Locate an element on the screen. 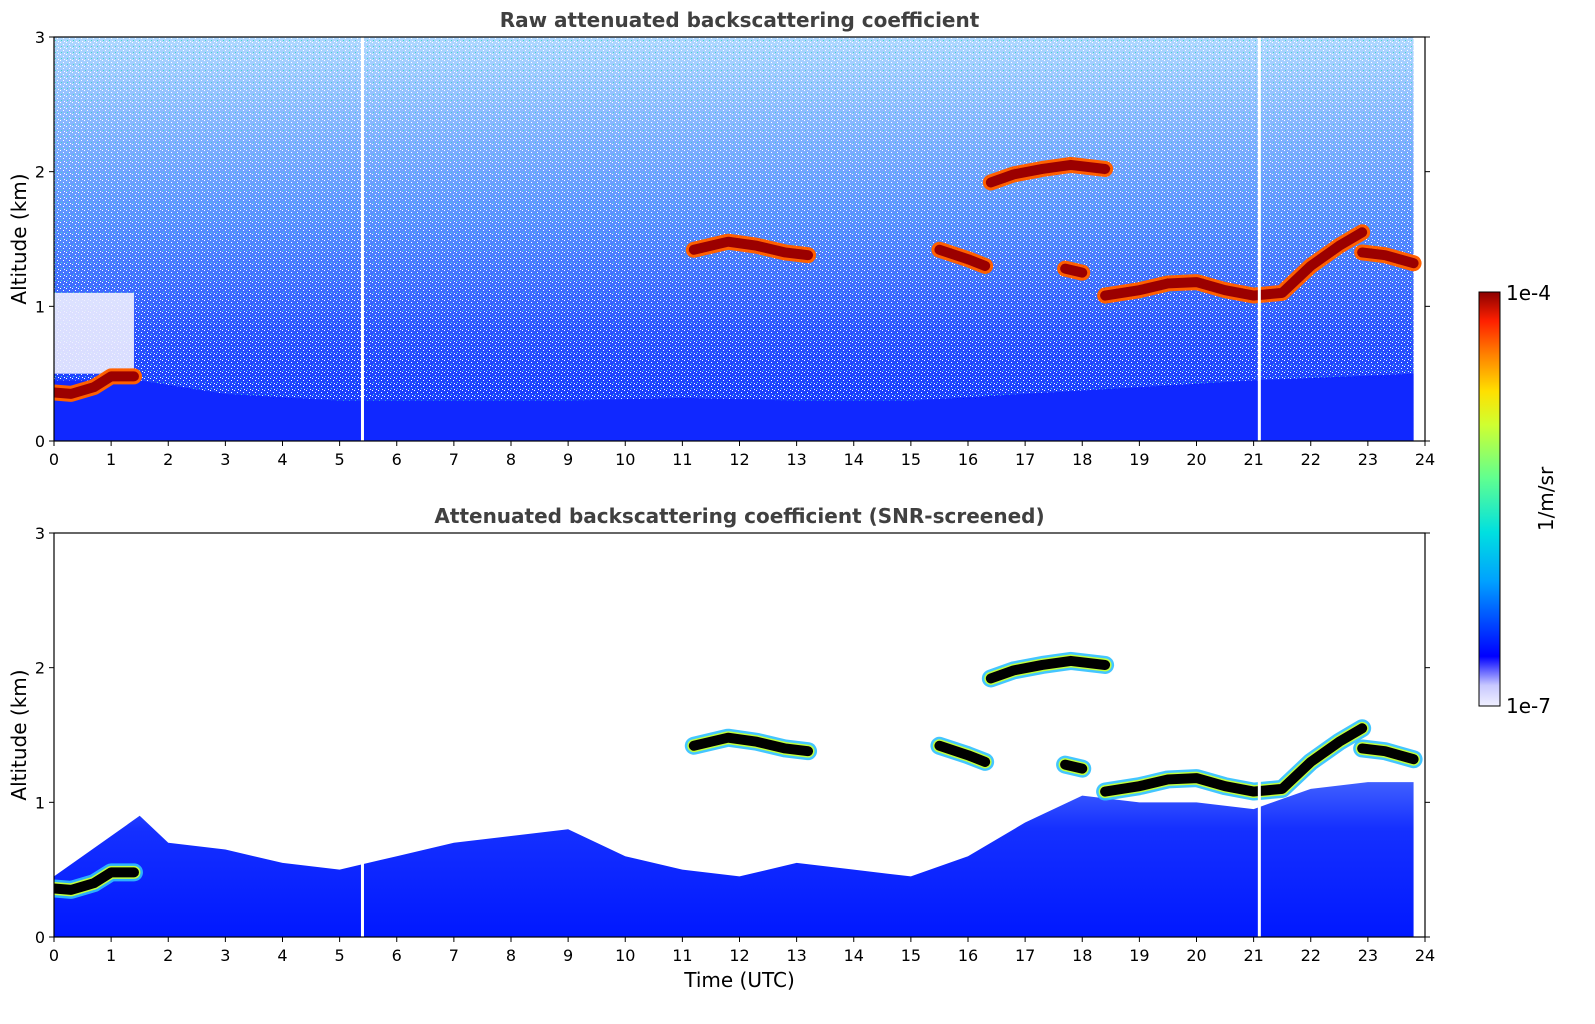  colorbar-unit-label: 1/m/sr is located at coordinates (1546, 498).